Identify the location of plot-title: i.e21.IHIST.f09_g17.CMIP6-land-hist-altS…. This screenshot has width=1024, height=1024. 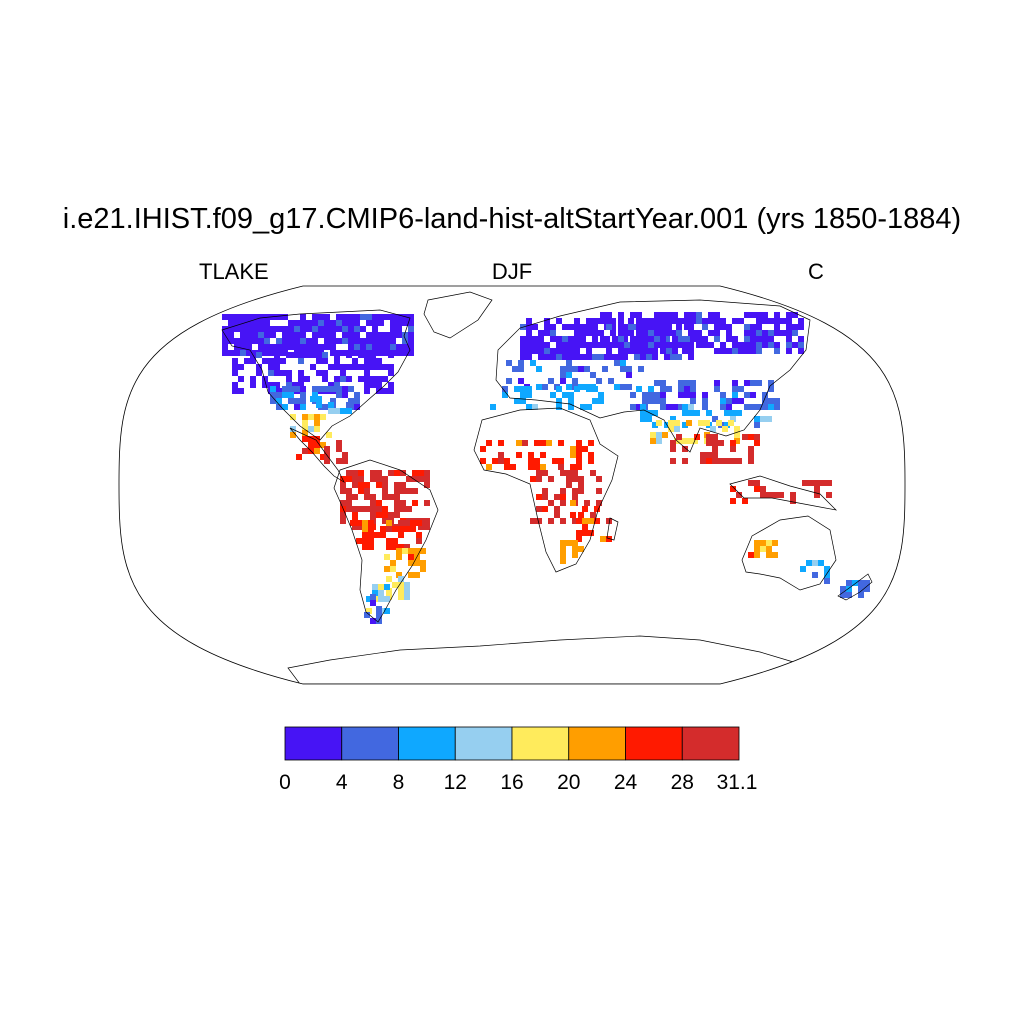
(512, 219).